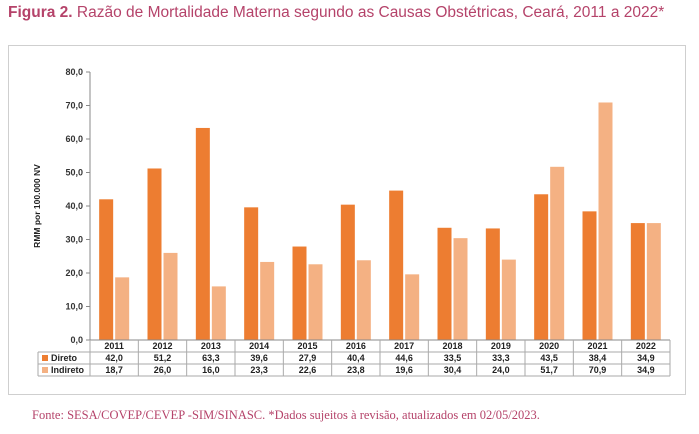  I want to click on data-label-indireto: 70,9, so click(598, 370).